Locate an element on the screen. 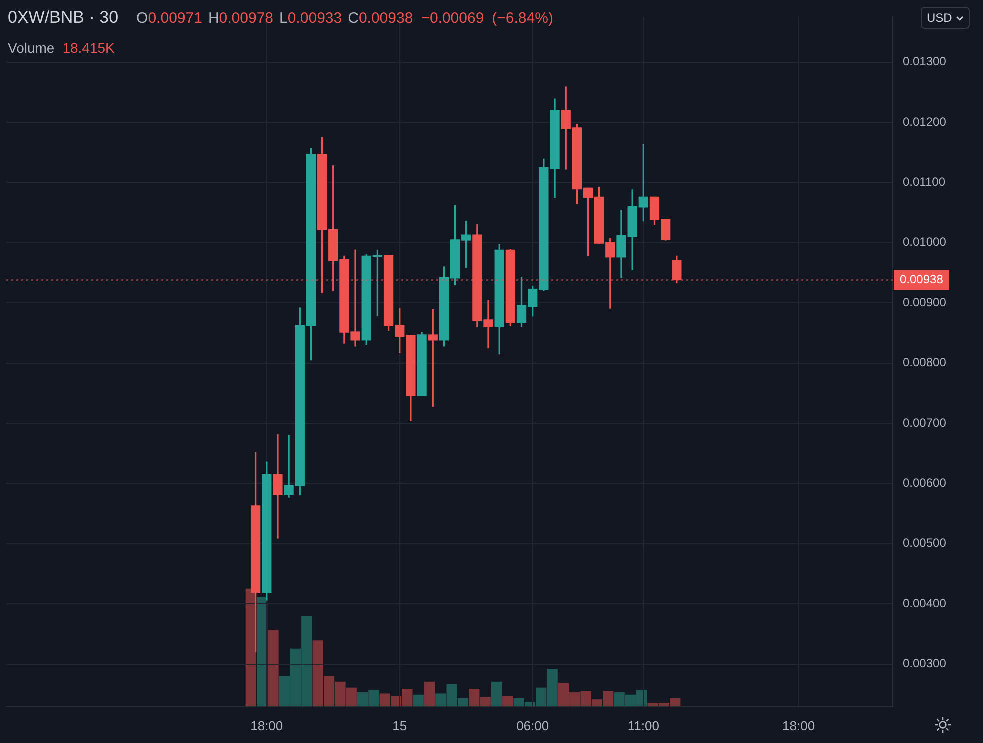 The height and width of the screenshot is (743, 983). y-tick-label: 0.00400 is located at coordinates (925, 603).